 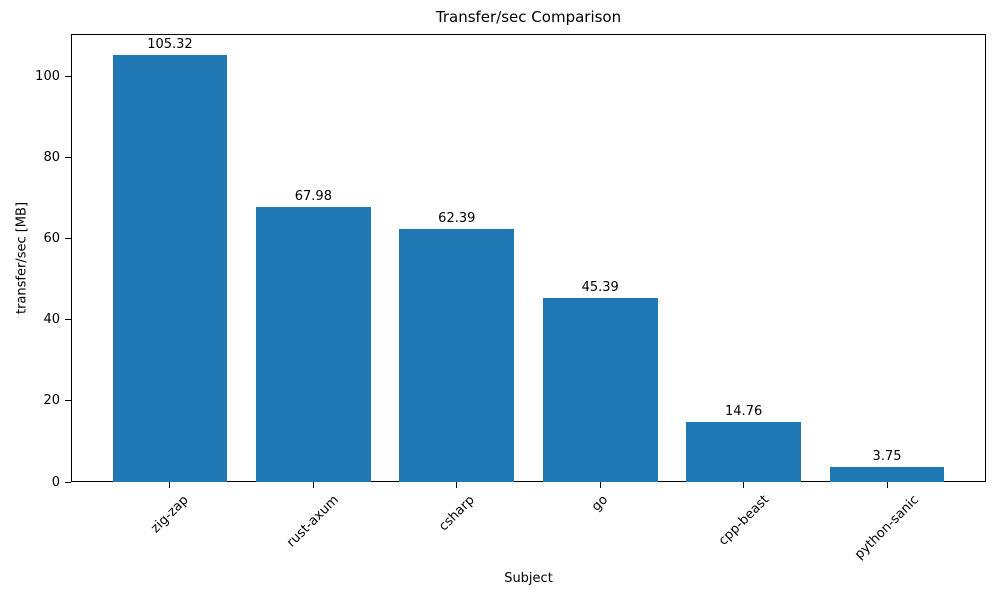 What do you see at coordinates (528, 17) in the screenshot?
I see `chart-title: Transfer/sec Comparison` at bounding box center [528, 17].